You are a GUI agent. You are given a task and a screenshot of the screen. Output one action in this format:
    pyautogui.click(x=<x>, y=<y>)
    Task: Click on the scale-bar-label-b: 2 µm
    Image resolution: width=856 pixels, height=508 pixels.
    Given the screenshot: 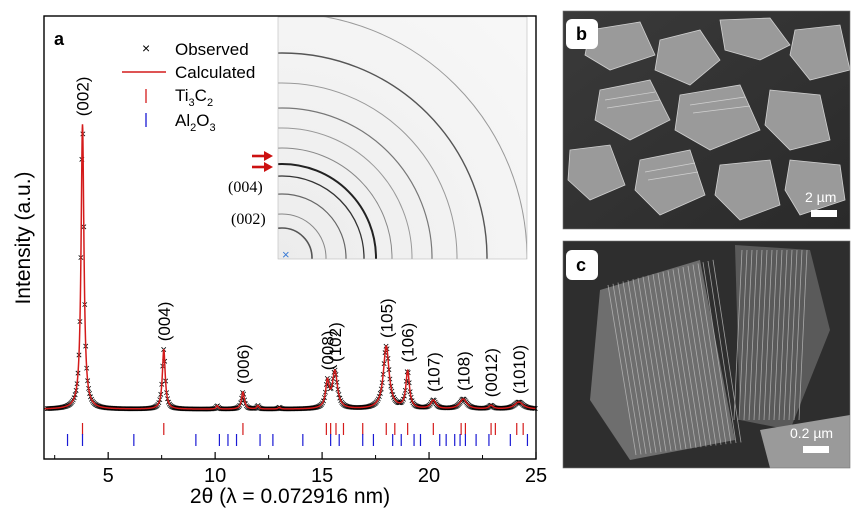 What is the action you would take?
    pyautogui.click(x=820, y=197)
    